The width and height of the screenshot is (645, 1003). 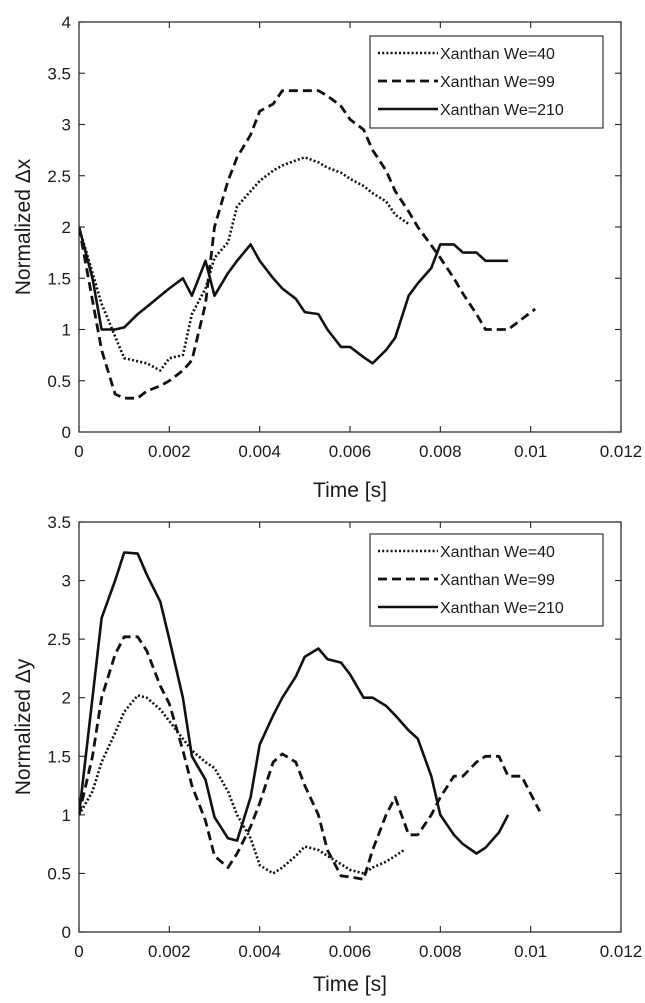 I want to click on y-tick-label: 4, so click(x=66, y=22).